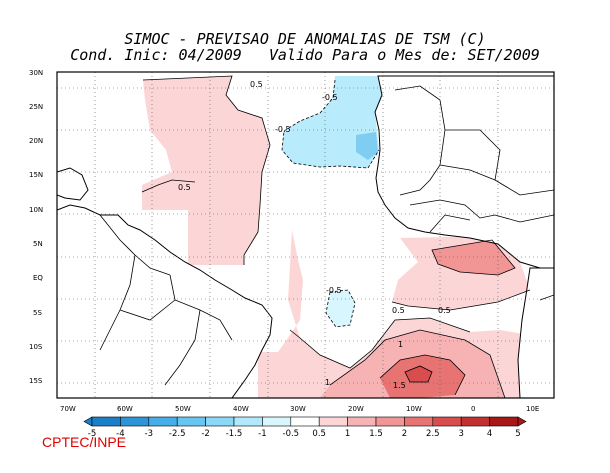 The height and width of the screenshot is (473, 610). What do you see at coordinates (73, 184) in the screenshot?
I see `land-central-america` at bounding box center [73, 184].